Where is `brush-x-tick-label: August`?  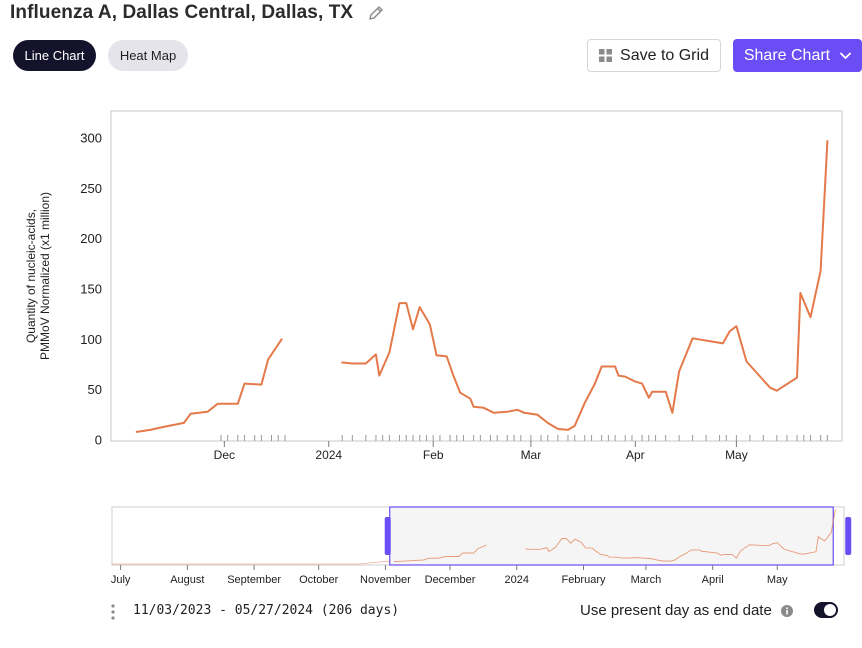 brush-x-tick-label: August is located at coordinates (187, 580).